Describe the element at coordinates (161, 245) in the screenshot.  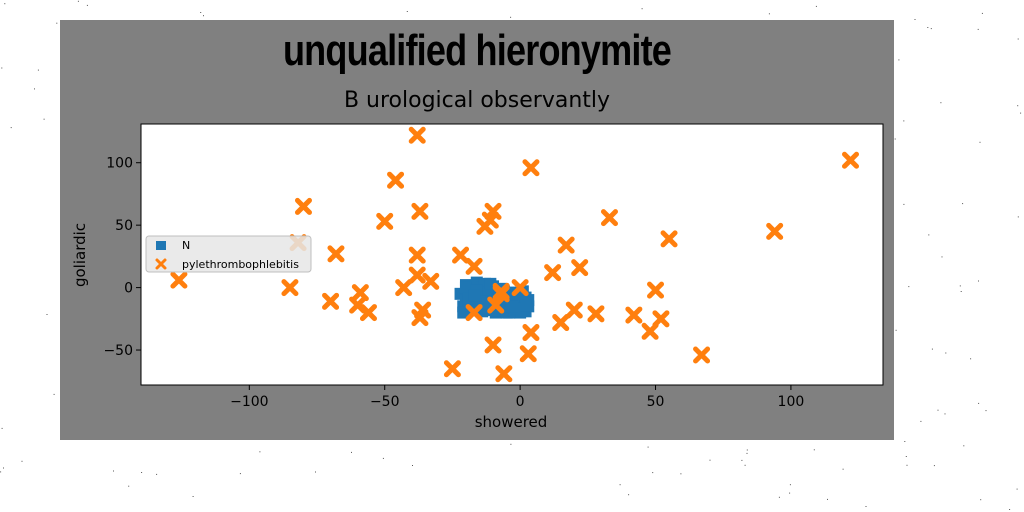
I see `legend-marker-n` at that location.